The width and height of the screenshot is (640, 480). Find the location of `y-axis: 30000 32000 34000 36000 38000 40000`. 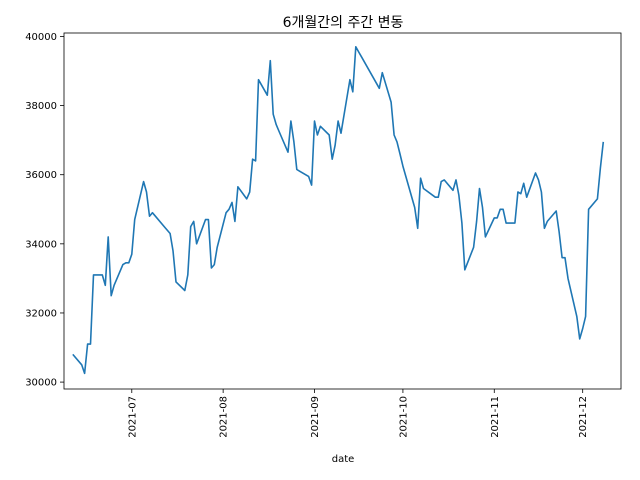

y-axis: 30000 32000 34000 36000 38000 40000 is located at coordinates (44, 210).